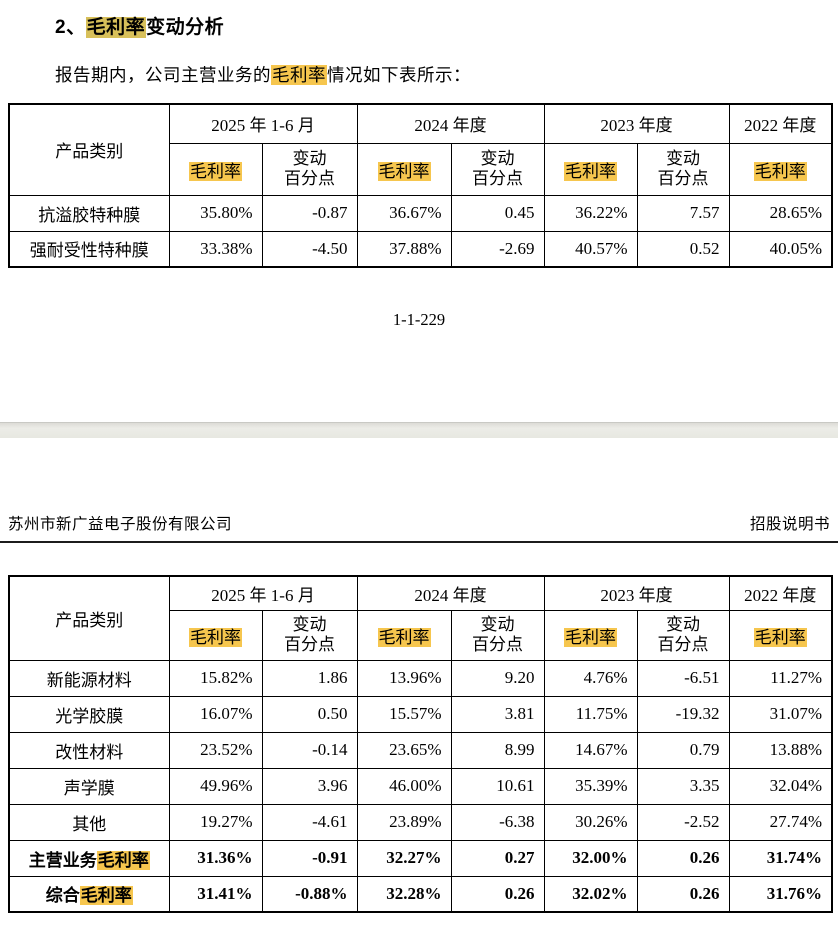 Image resolution: width=838 pixels, height=927 pixels. Describe the element at coordinates (404, 213) in the screenshot. I see `value-cell: 36.67%` at that location.